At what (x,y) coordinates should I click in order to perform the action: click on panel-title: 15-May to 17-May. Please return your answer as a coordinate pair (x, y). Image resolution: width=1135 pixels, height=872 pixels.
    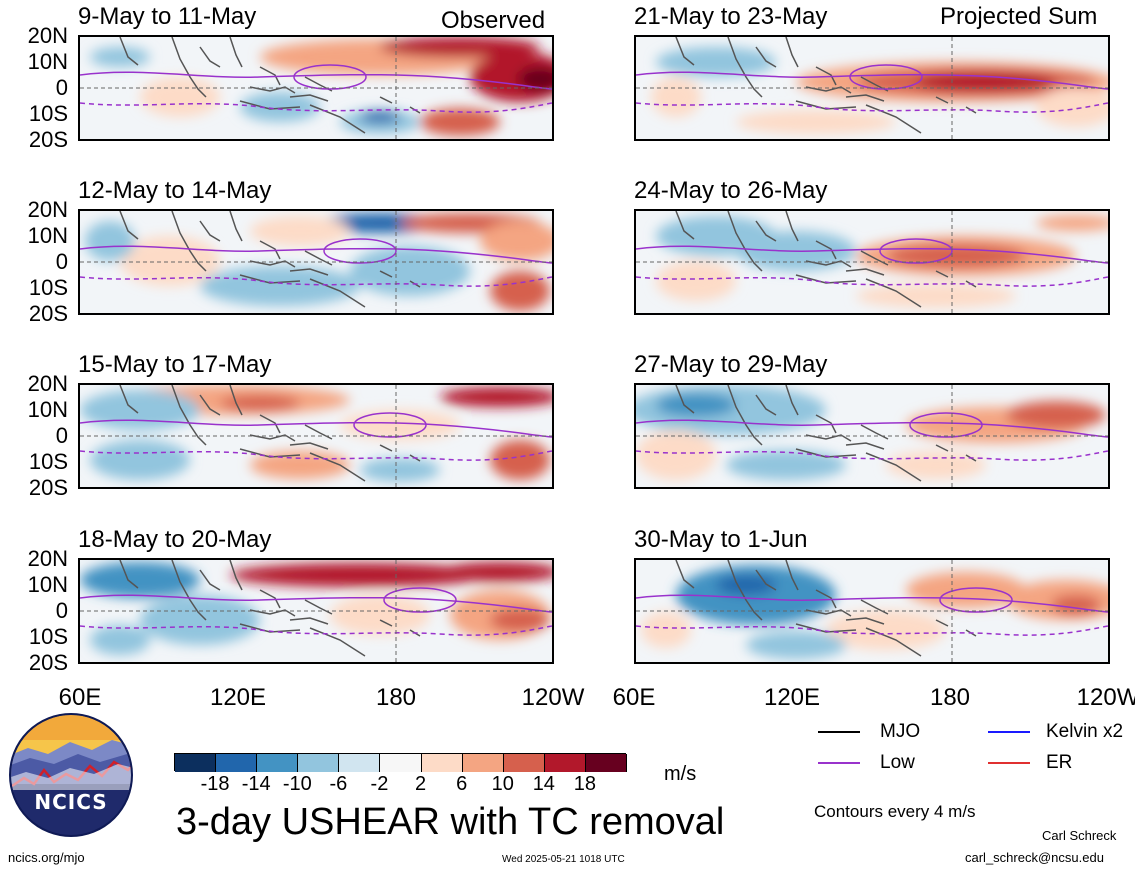
    Looking at the image, I should click on (175, 364).